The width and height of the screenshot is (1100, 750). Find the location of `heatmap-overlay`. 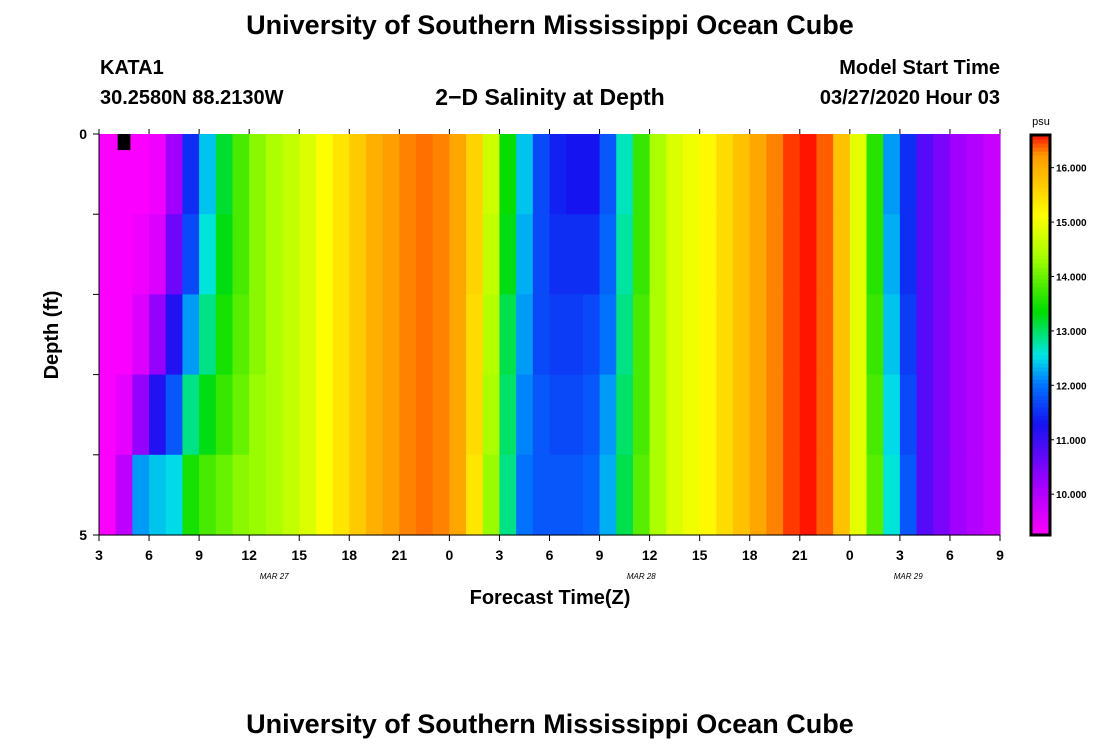

heatmap-overlay is located at coordinates (124, 142).